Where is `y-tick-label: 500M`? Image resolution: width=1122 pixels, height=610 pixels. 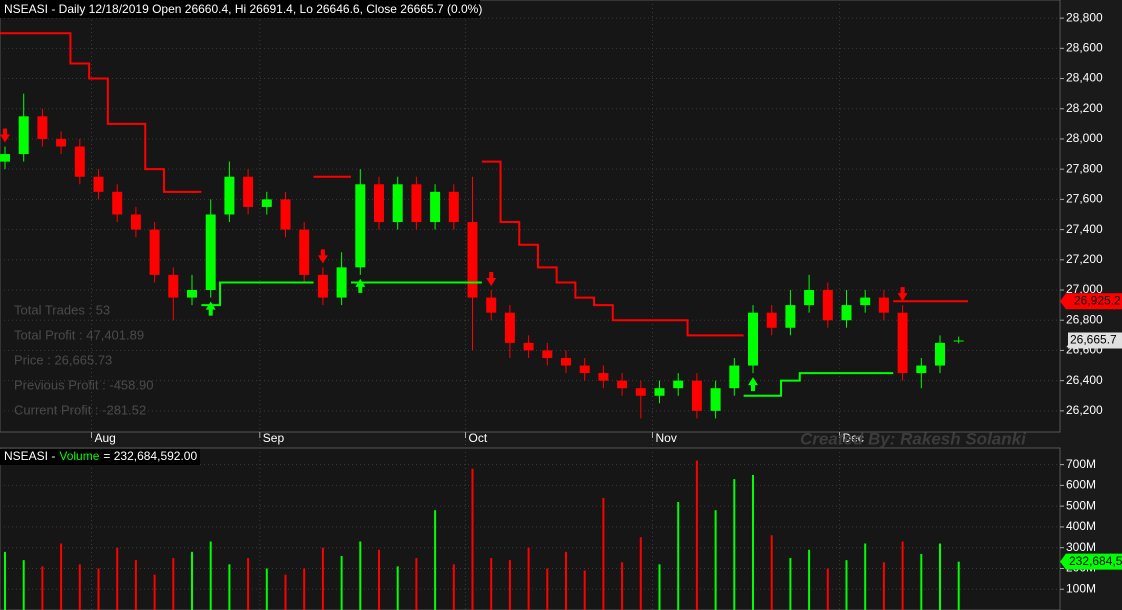
y-tick-label: 500M is located at coordinates (1081, 505).